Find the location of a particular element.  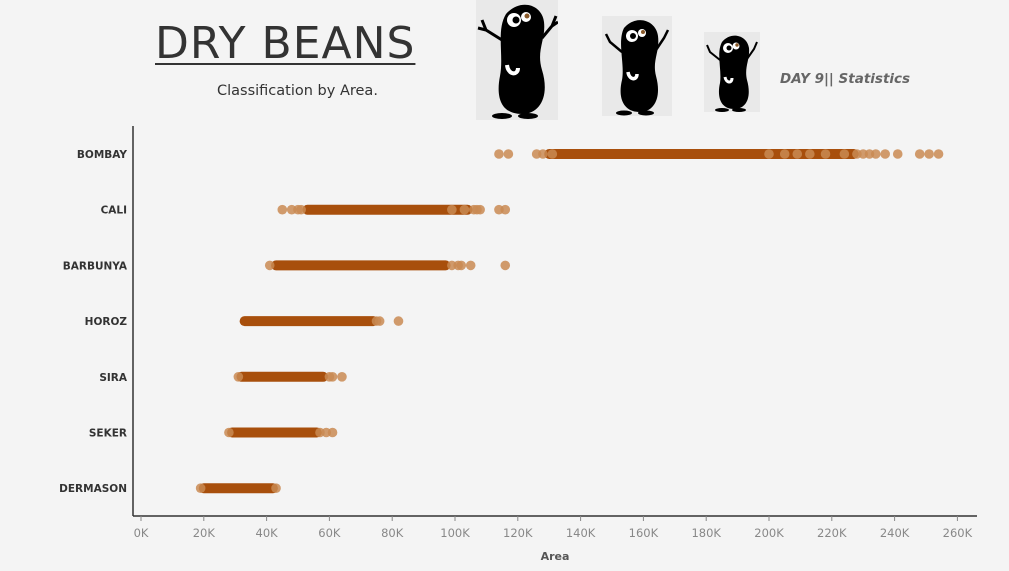

x-tick-label: 80K is located at coordinates (392, 533).